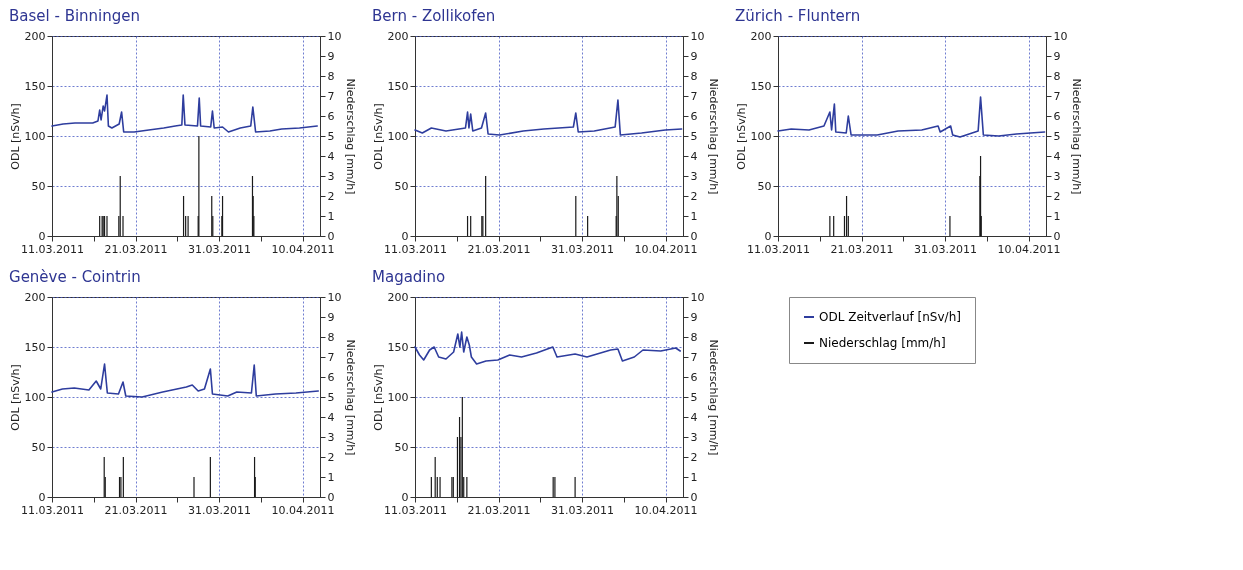 This screenshot has width=1243, height=570. What do you see at coordinates (882, 343) in the screenshot?
I see `legend-label: Niederschlag [mm/h]` at bounding box center [882, 343].